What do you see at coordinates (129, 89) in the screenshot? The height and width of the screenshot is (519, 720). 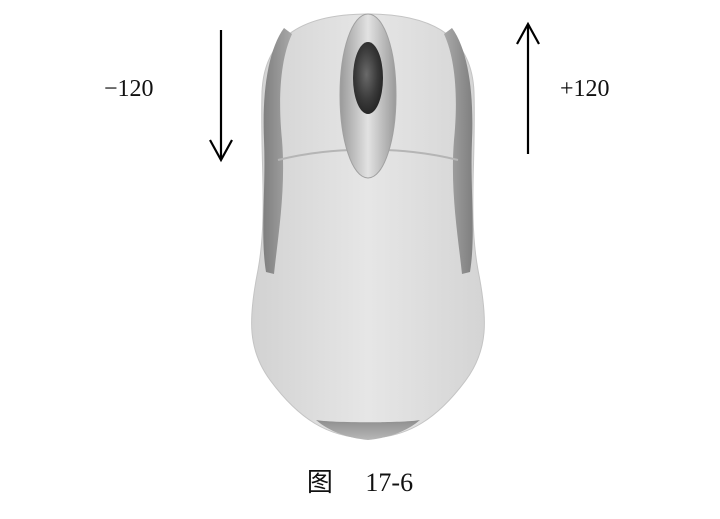 I see `scroll-down-value-label: −120` at bounding box center [129, 89].